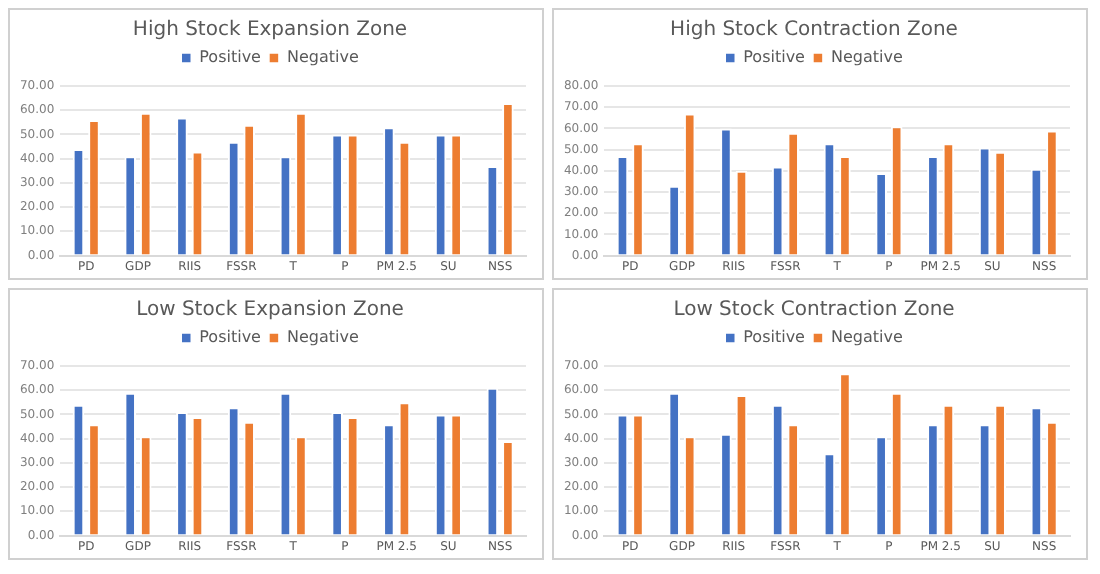  I want to click on chart-title: Low Stock Contraction Zone, so click(814, 310).